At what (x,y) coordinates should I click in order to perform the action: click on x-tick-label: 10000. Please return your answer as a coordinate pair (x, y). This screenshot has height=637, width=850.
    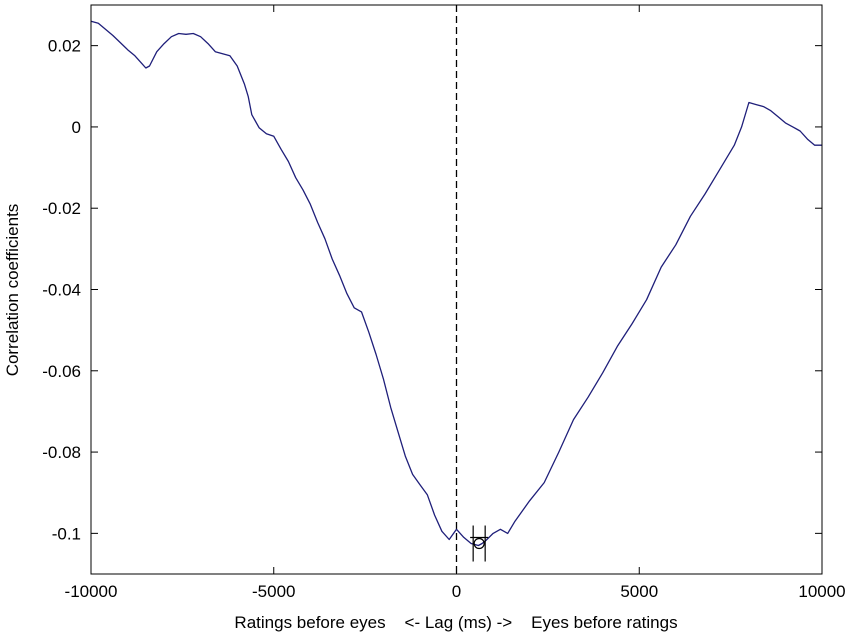
    Looking at the image, I should click on (821, 591).